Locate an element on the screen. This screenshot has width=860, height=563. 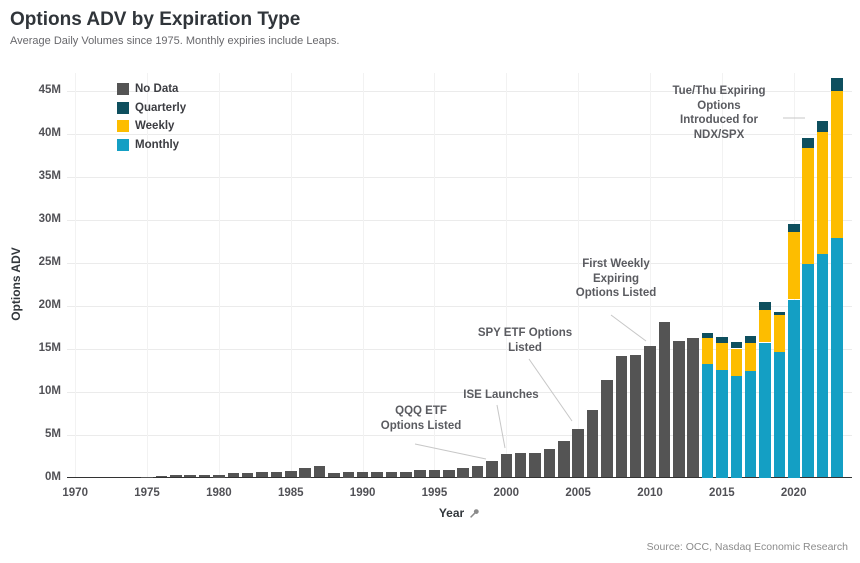
bar-2016-quarterly is located at coordinates (736, 345).